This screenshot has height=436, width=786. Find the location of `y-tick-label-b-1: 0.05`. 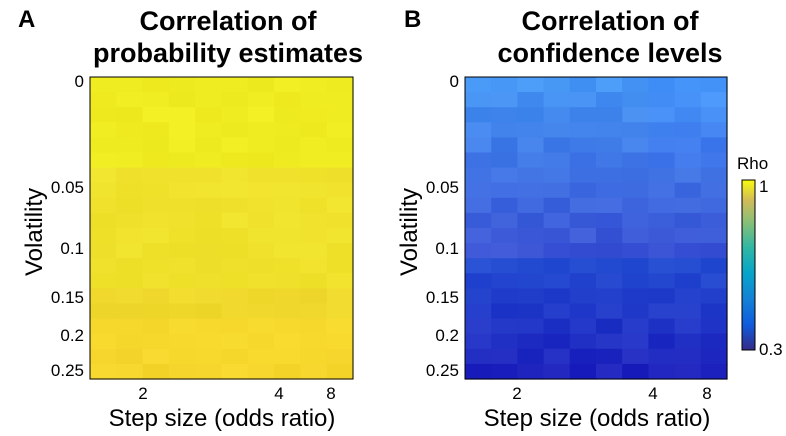

y-tick-label-b-1: 0.05 is located at coordinates (442, 187).